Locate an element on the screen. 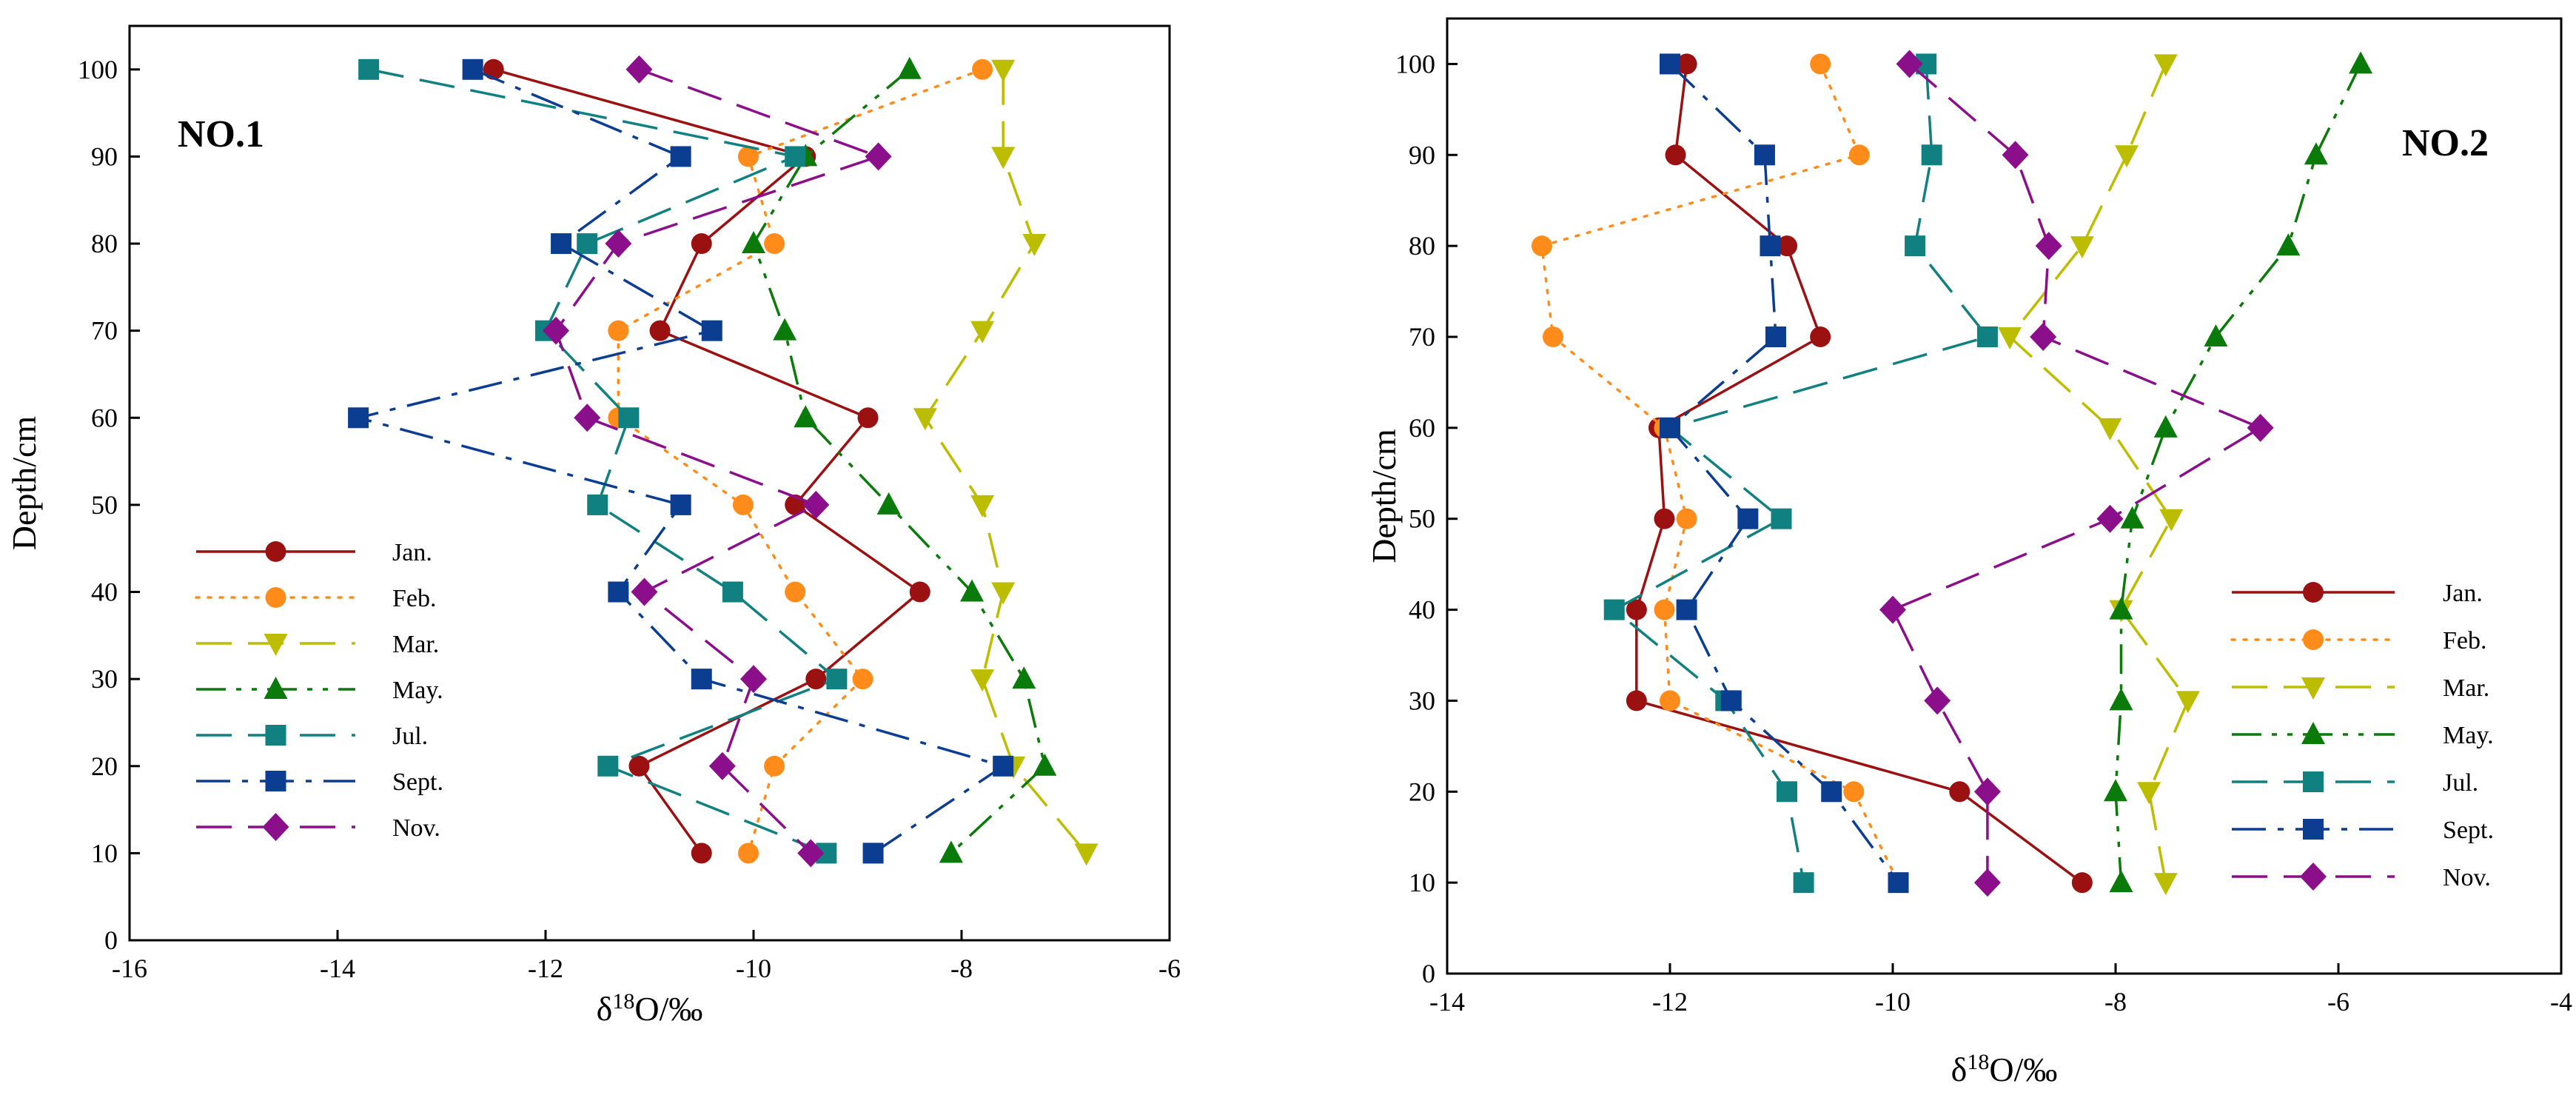 Image resolution: width=2576 pixels, height=1095 pixels. series-may is located at coordinates (2238, 472).